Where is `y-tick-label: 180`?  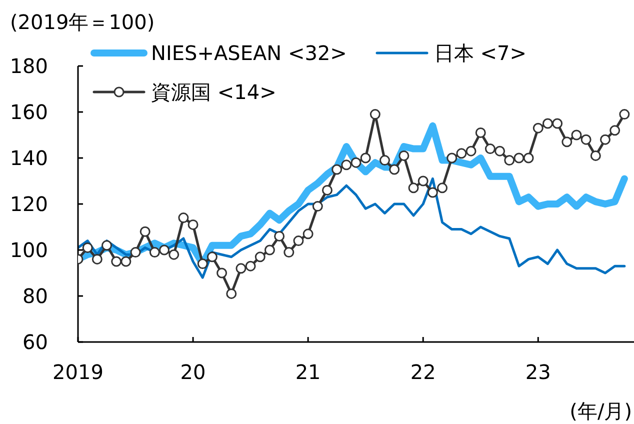 y-tick-label: 180 is located at coordinates (29, 66).